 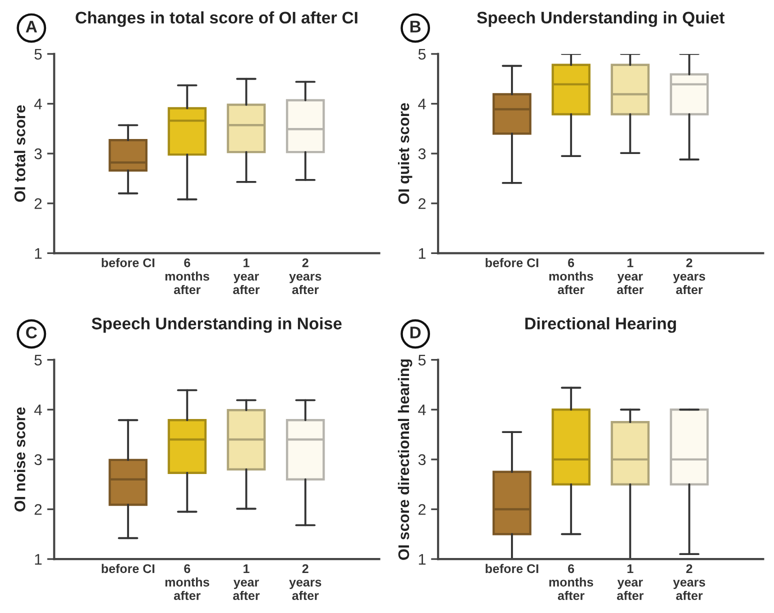 I want to click on chart-title: Directional Hearing, so click(x=600, y=325).